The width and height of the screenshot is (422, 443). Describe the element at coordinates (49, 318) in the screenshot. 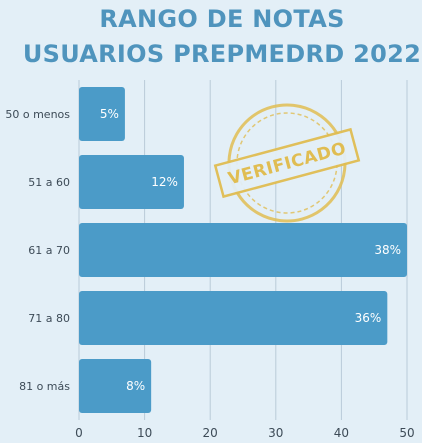

I see `category-label: 71 a 80` at that location.